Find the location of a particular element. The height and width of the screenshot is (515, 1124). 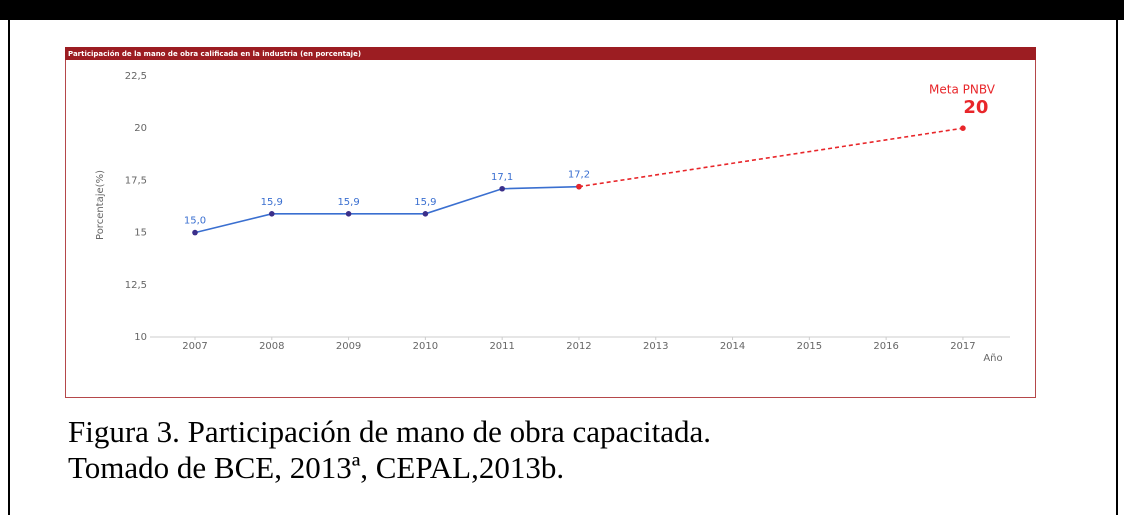

x-tick-label: 2016 is located at coordinates (885, 346).